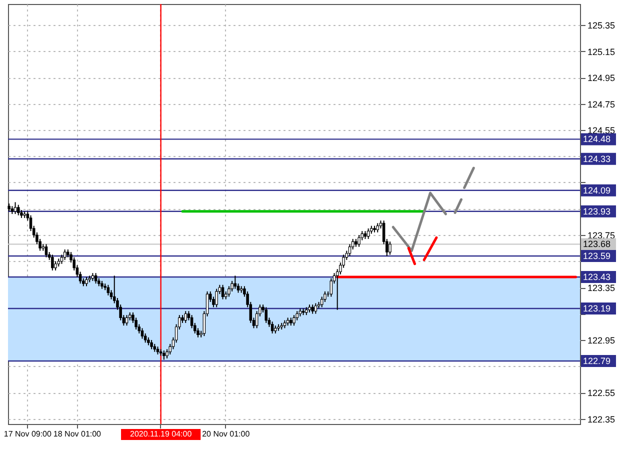  I want to click on x-tick-label: 17 Nov 09:00, so click(28, 434).